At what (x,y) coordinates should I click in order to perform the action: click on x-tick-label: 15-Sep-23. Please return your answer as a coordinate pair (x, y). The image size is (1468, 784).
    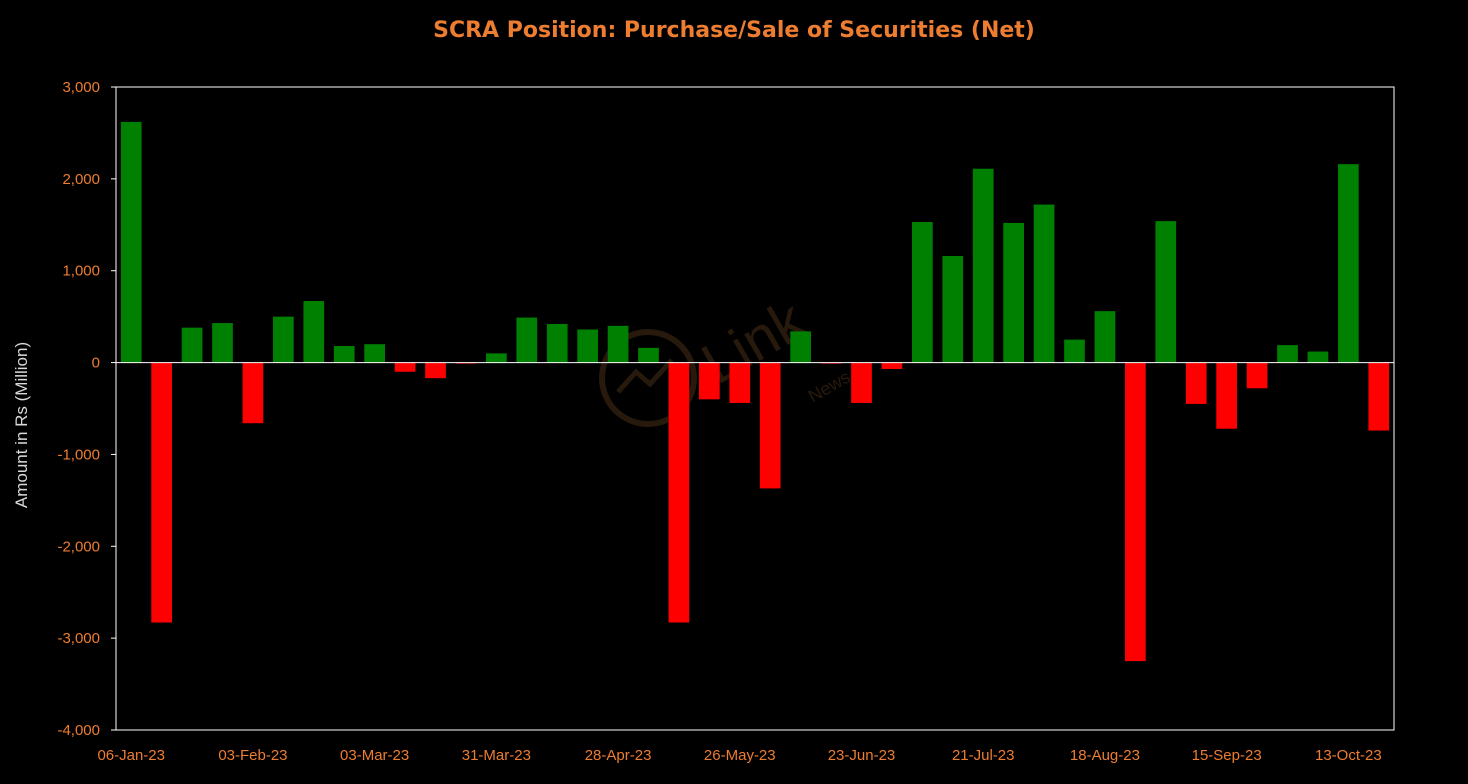
    Looking at the image, I should click on (1227, 755).